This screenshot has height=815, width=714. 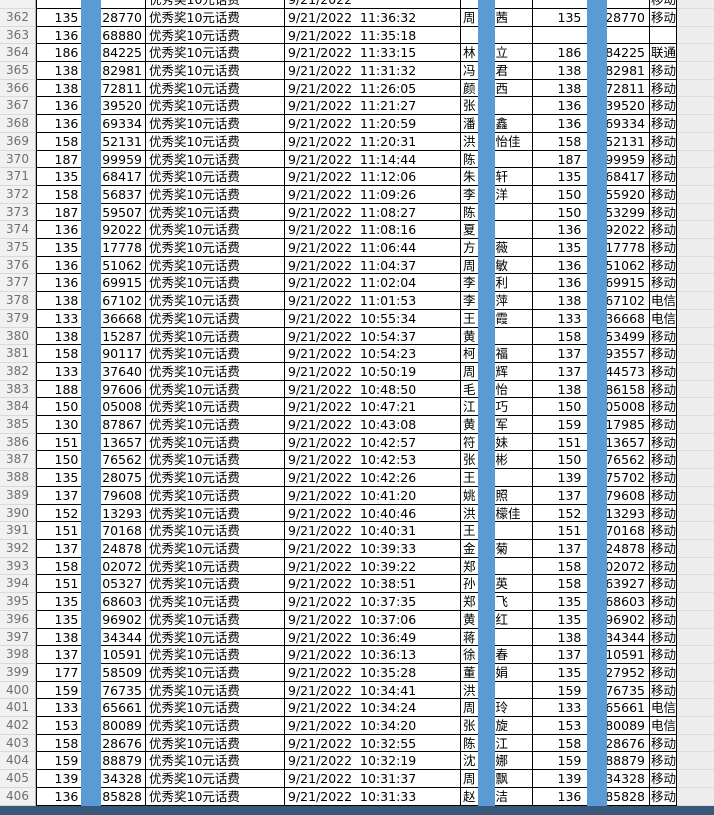 I want to click on datetime-cell: 9/21/2022 11:01:53, so click(x=373, y=301).